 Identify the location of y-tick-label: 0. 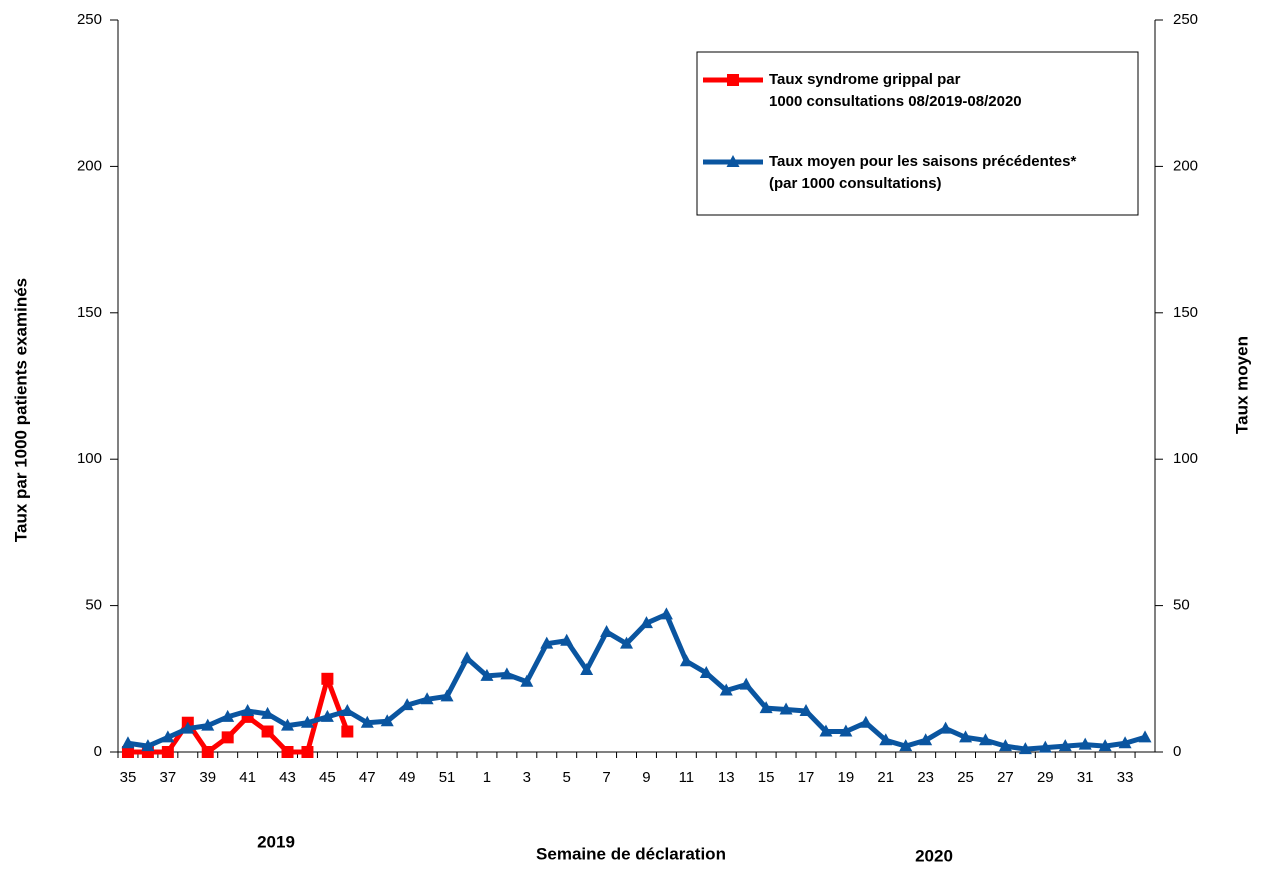
(98, 751).